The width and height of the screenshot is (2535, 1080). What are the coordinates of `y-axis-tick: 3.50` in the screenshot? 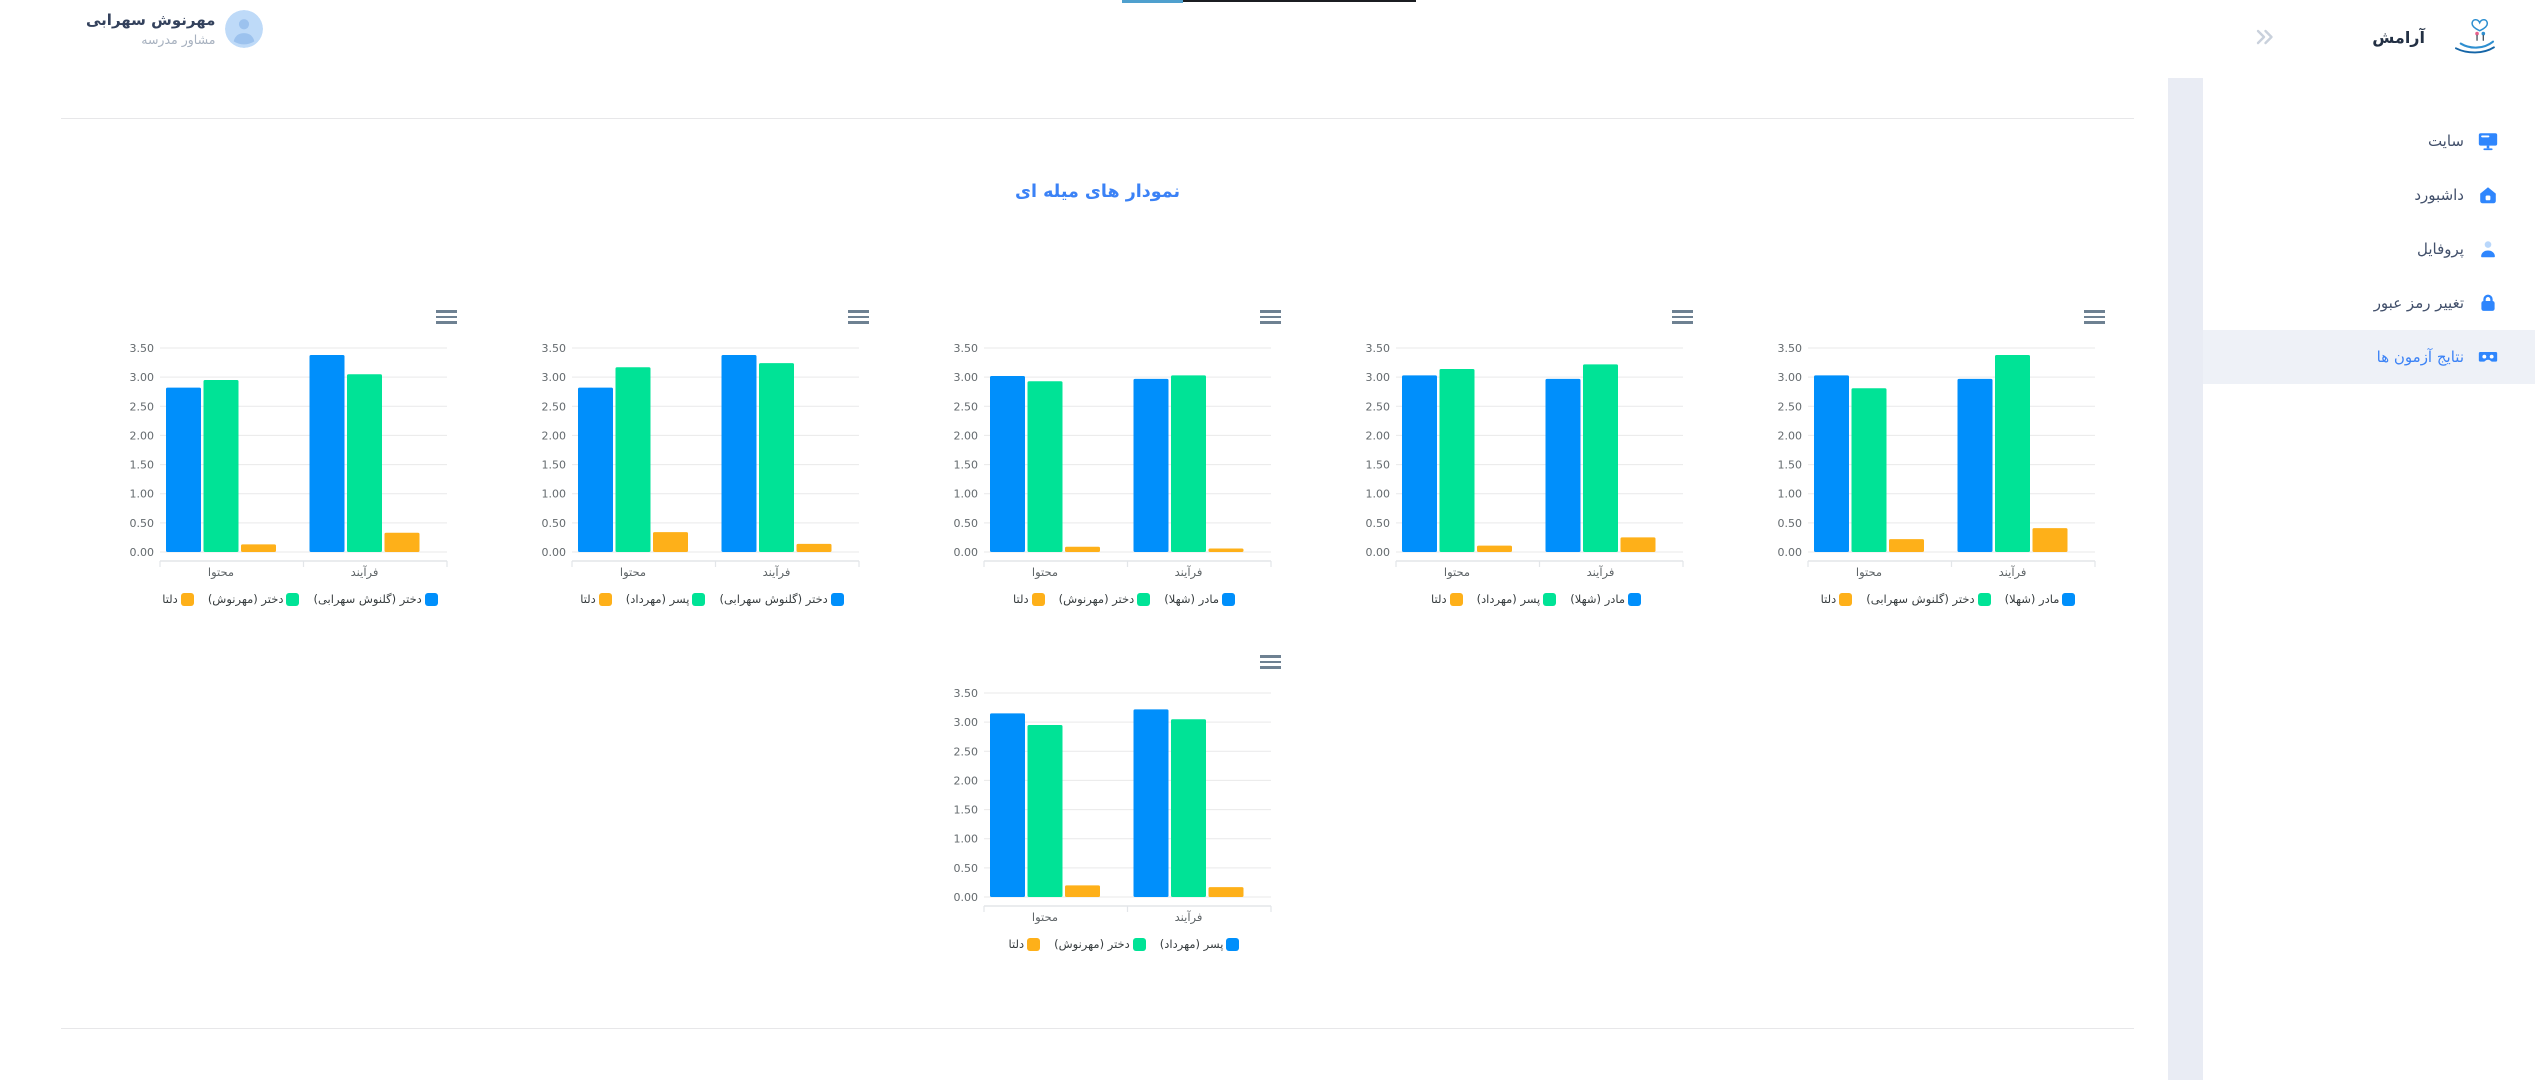 It's located at (142, 348).